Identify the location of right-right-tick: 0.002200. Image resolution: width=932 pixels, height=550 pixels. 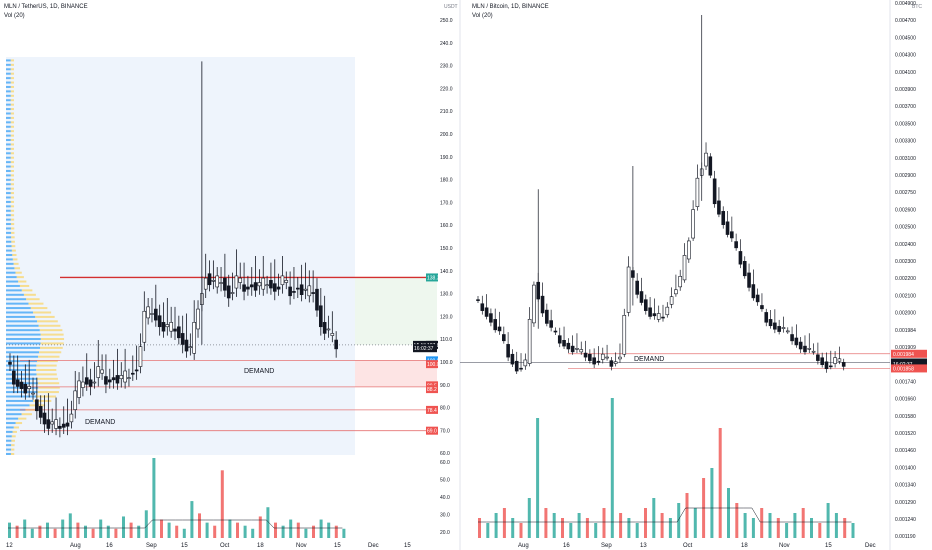
(905, 279).